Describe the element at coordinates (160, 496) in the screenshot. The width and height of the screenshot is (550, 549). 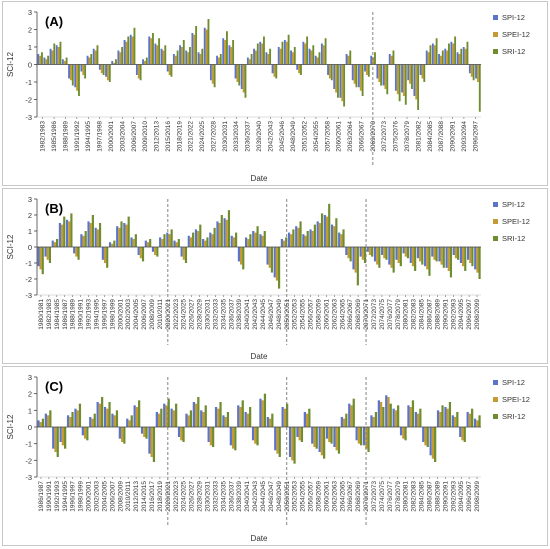
I see `x-tick-label: 2018/2019` at that location.